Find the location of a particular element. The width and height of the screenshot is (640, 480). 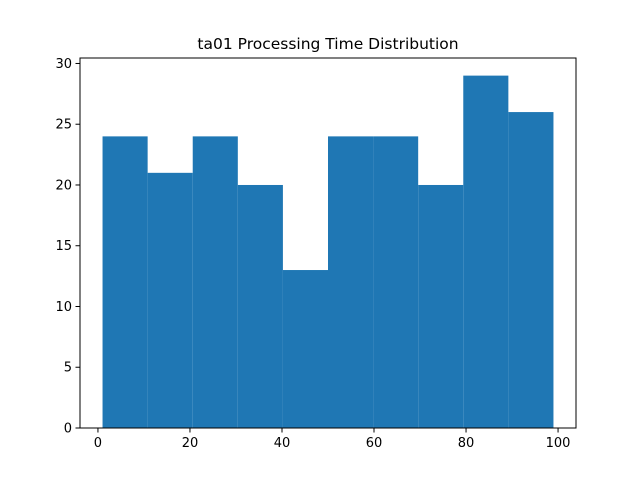

y-axis: 0 5 10 15 20 25 30 is located at coordinates (67, 247).